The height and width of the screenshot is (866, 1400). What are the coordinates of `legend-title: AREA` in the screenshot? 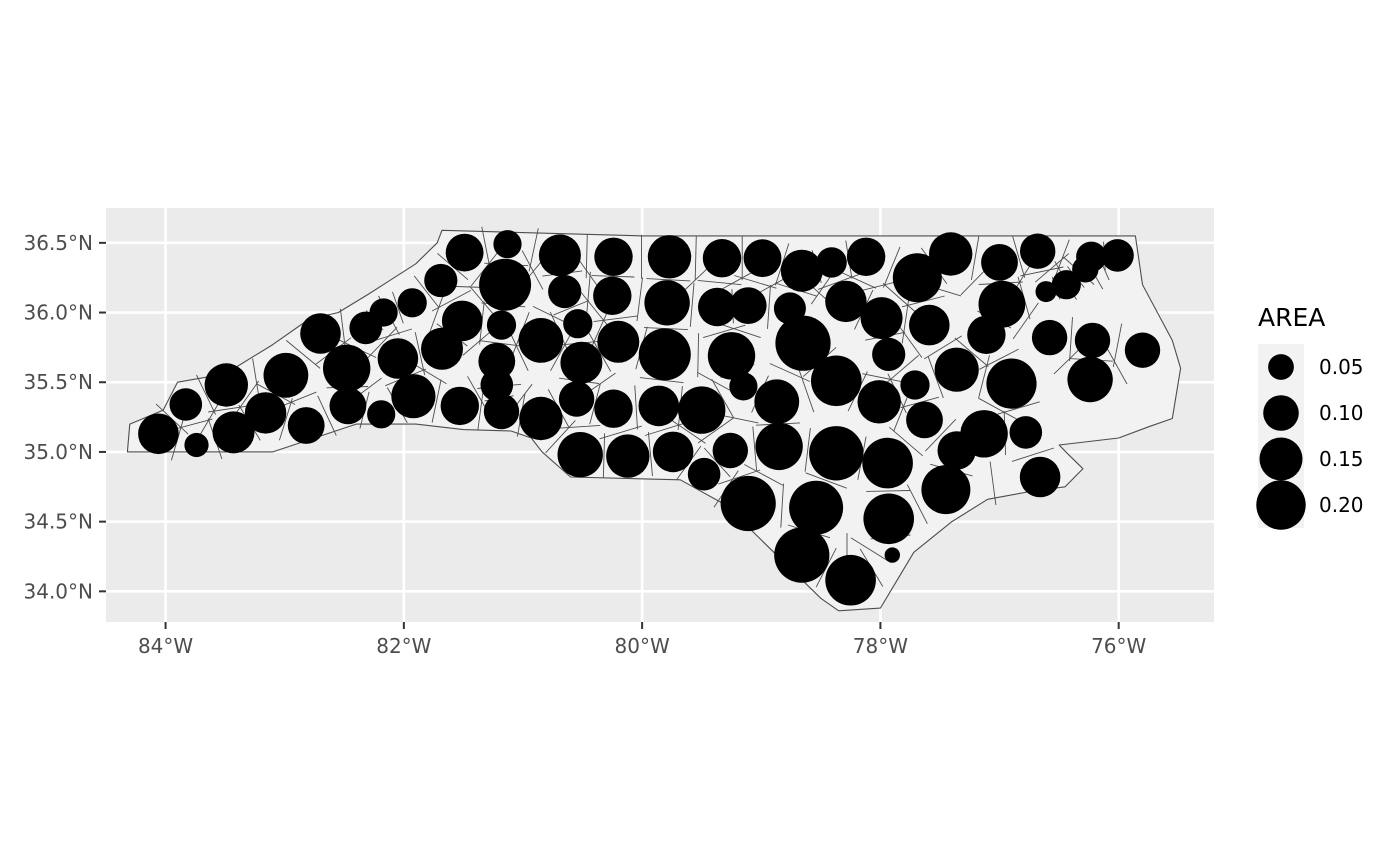 It's located at (1291, 317).